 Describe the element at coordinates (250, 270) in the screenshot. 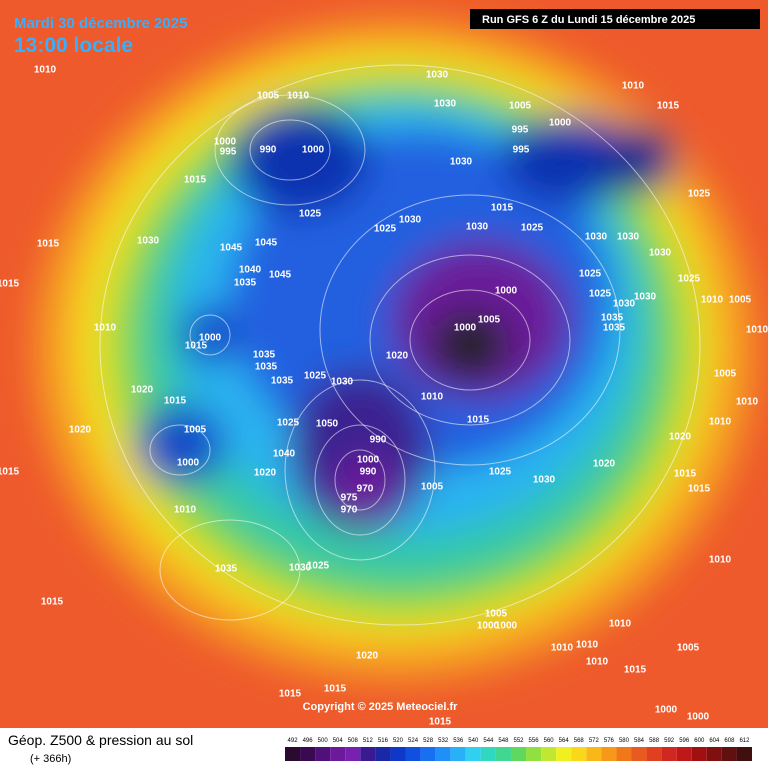

I see `isobar-label: 1040` at that location.